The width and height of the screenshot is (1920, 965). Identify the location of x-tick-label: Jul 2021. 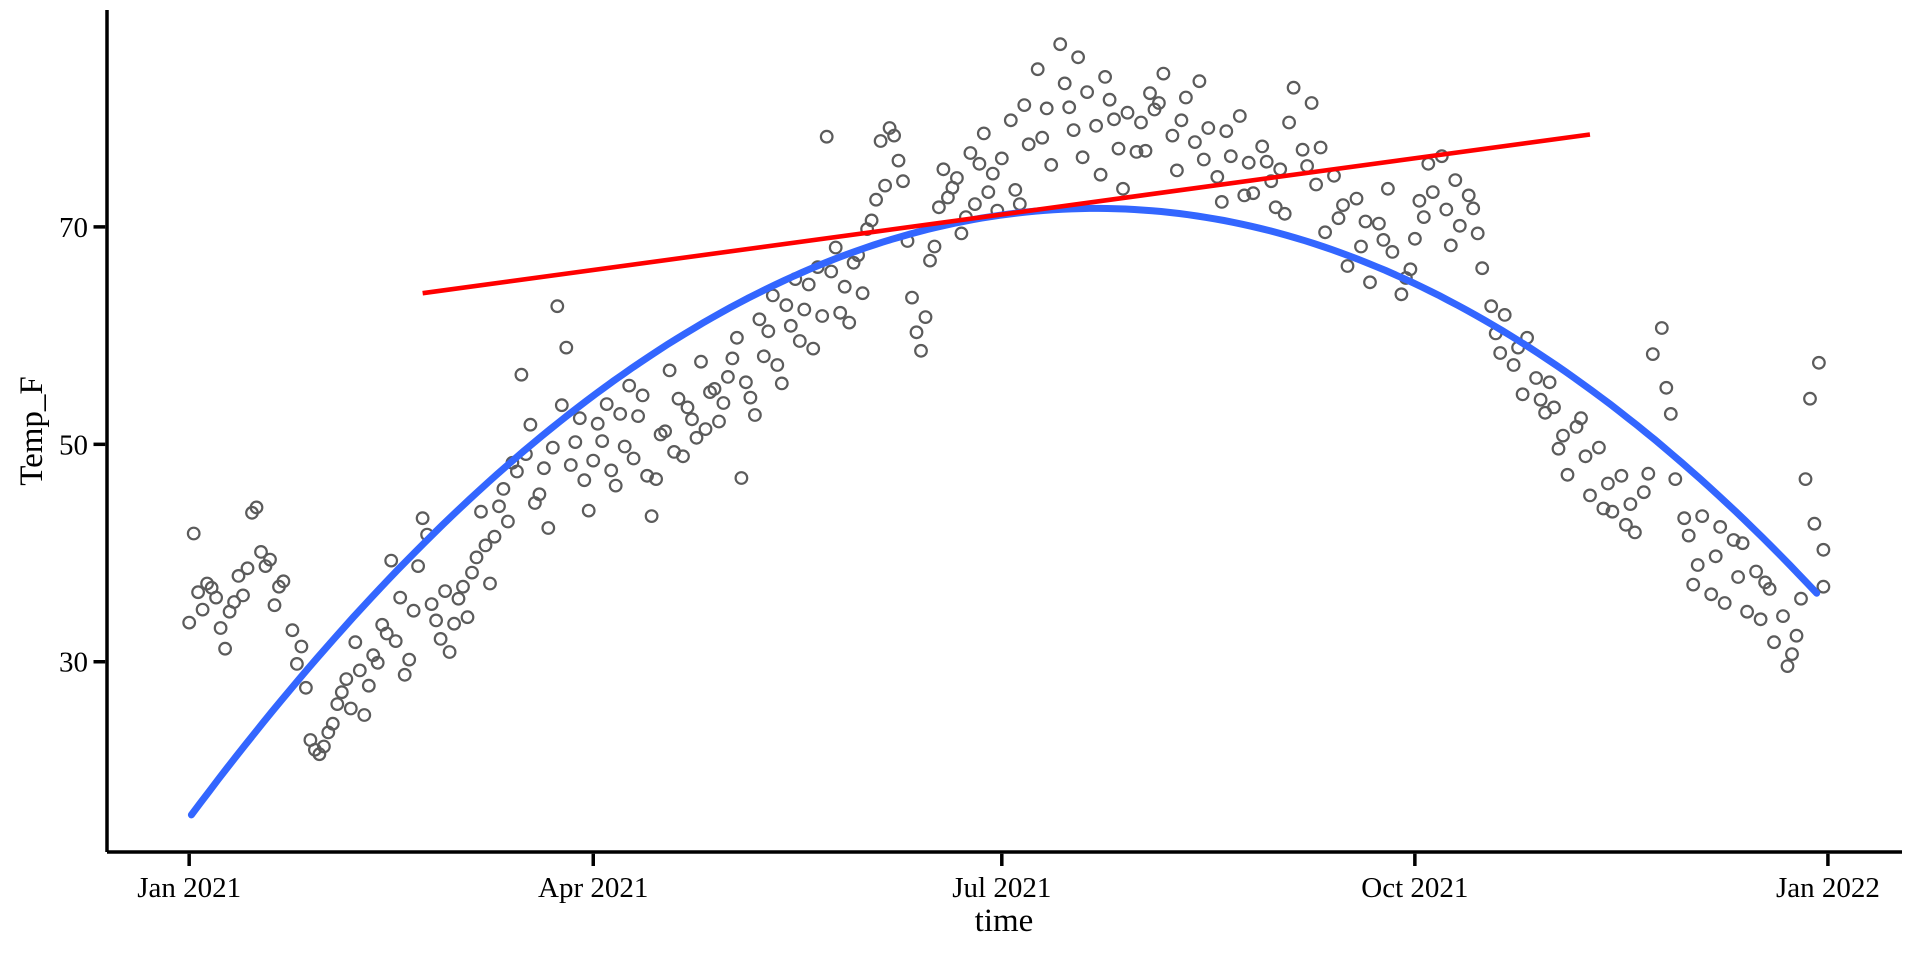
(1001, 888).